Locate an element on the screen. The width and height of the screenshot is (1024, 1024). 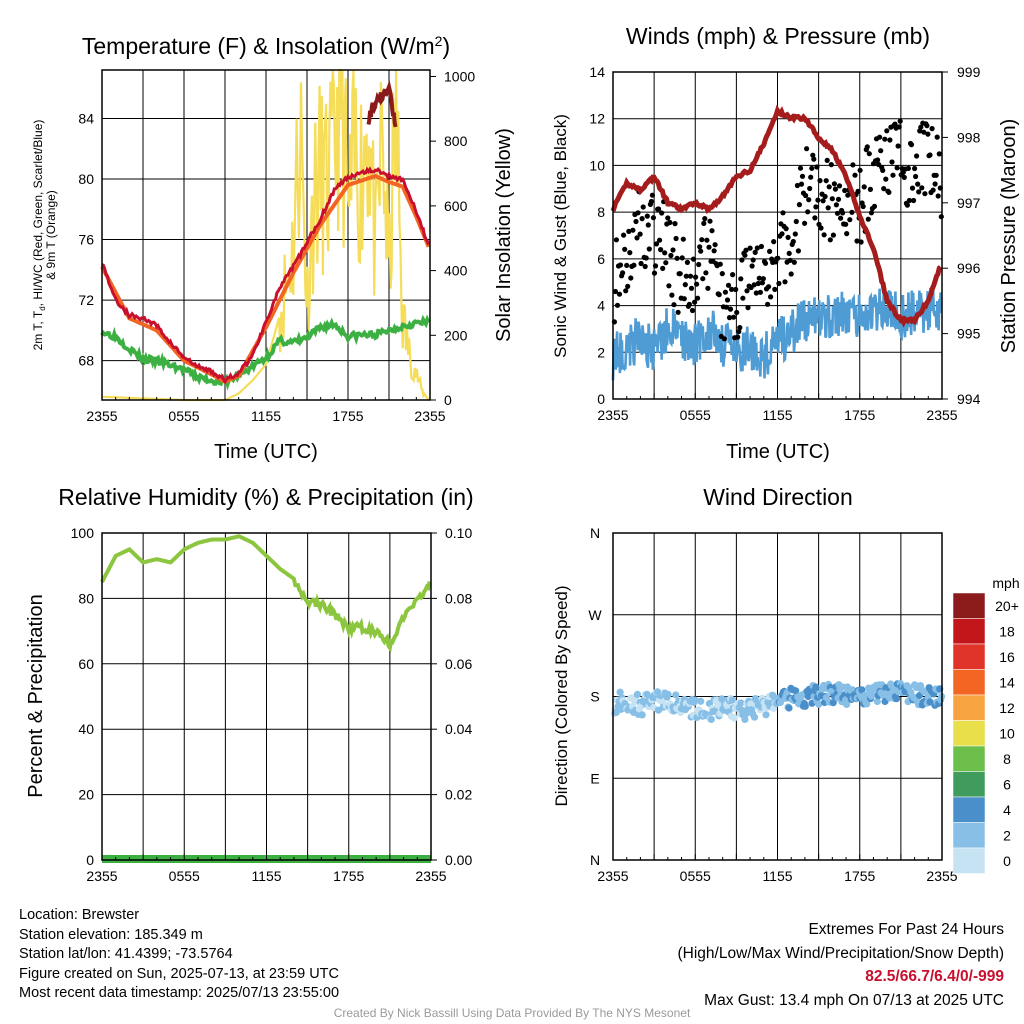
wind-series is located at coordinates (777, 242).